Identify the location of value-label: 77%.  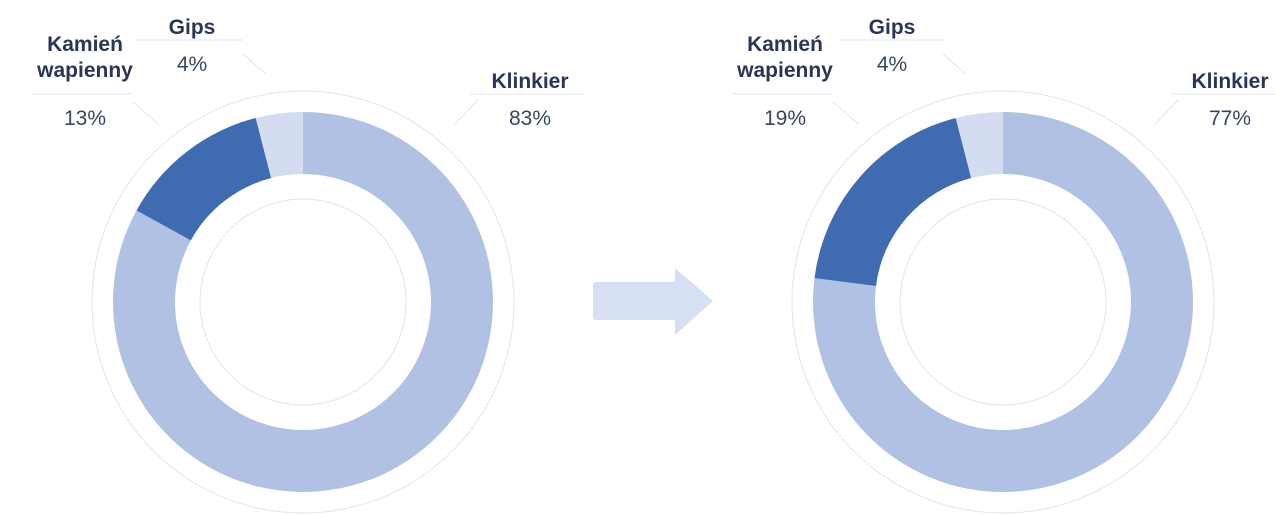
(1230, 118).